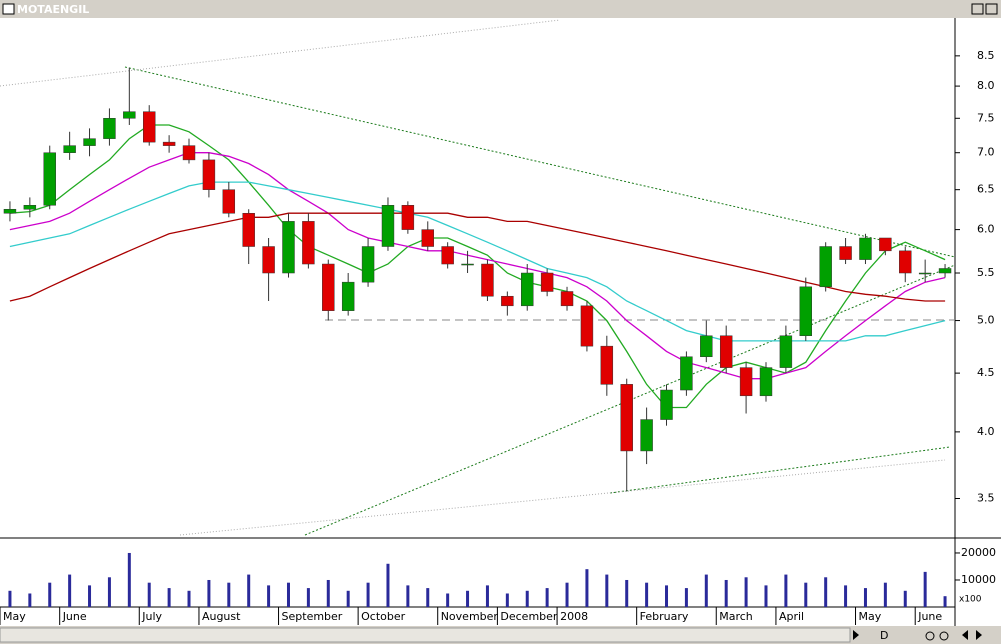 This screenshot has width=1001, height=644. What do you see at coordinates (970, 600) in the screenshot?
I see `volume-unit: x100` at bounding box center [970, 600].